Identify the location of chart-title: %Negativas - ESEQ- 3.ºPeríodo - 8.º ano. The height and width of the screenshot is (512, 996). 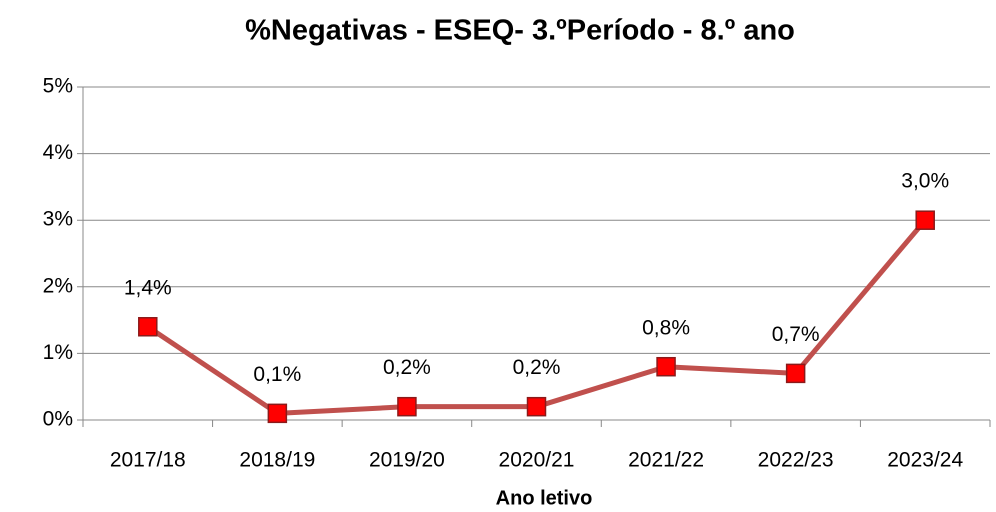
(520, 31).